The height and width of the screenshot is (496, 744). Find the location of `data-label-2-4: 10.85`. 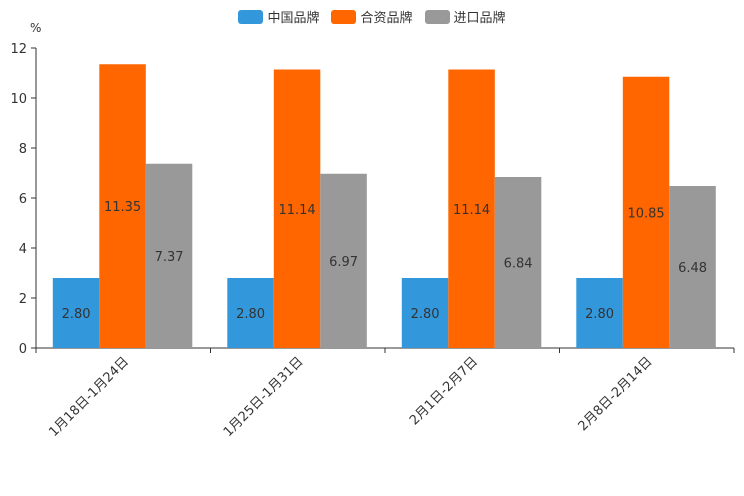

data-label-2-4: 10.85 is located at coordinates (645, 213).